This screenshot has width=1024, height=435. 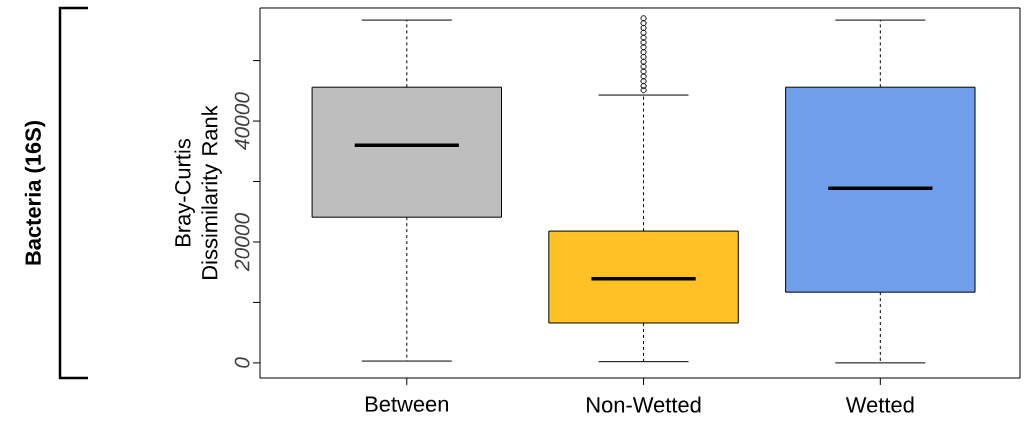 What do you see at coordinates (242, 121) in the screenshot?
I see `y-tick-label: 40000` at bounding box center [242, 121].